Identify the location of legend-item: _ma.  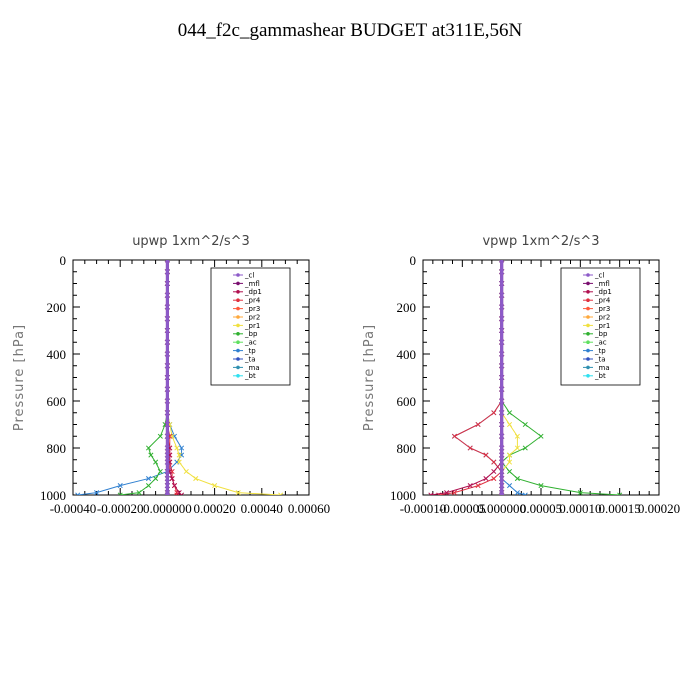
(246, 368).